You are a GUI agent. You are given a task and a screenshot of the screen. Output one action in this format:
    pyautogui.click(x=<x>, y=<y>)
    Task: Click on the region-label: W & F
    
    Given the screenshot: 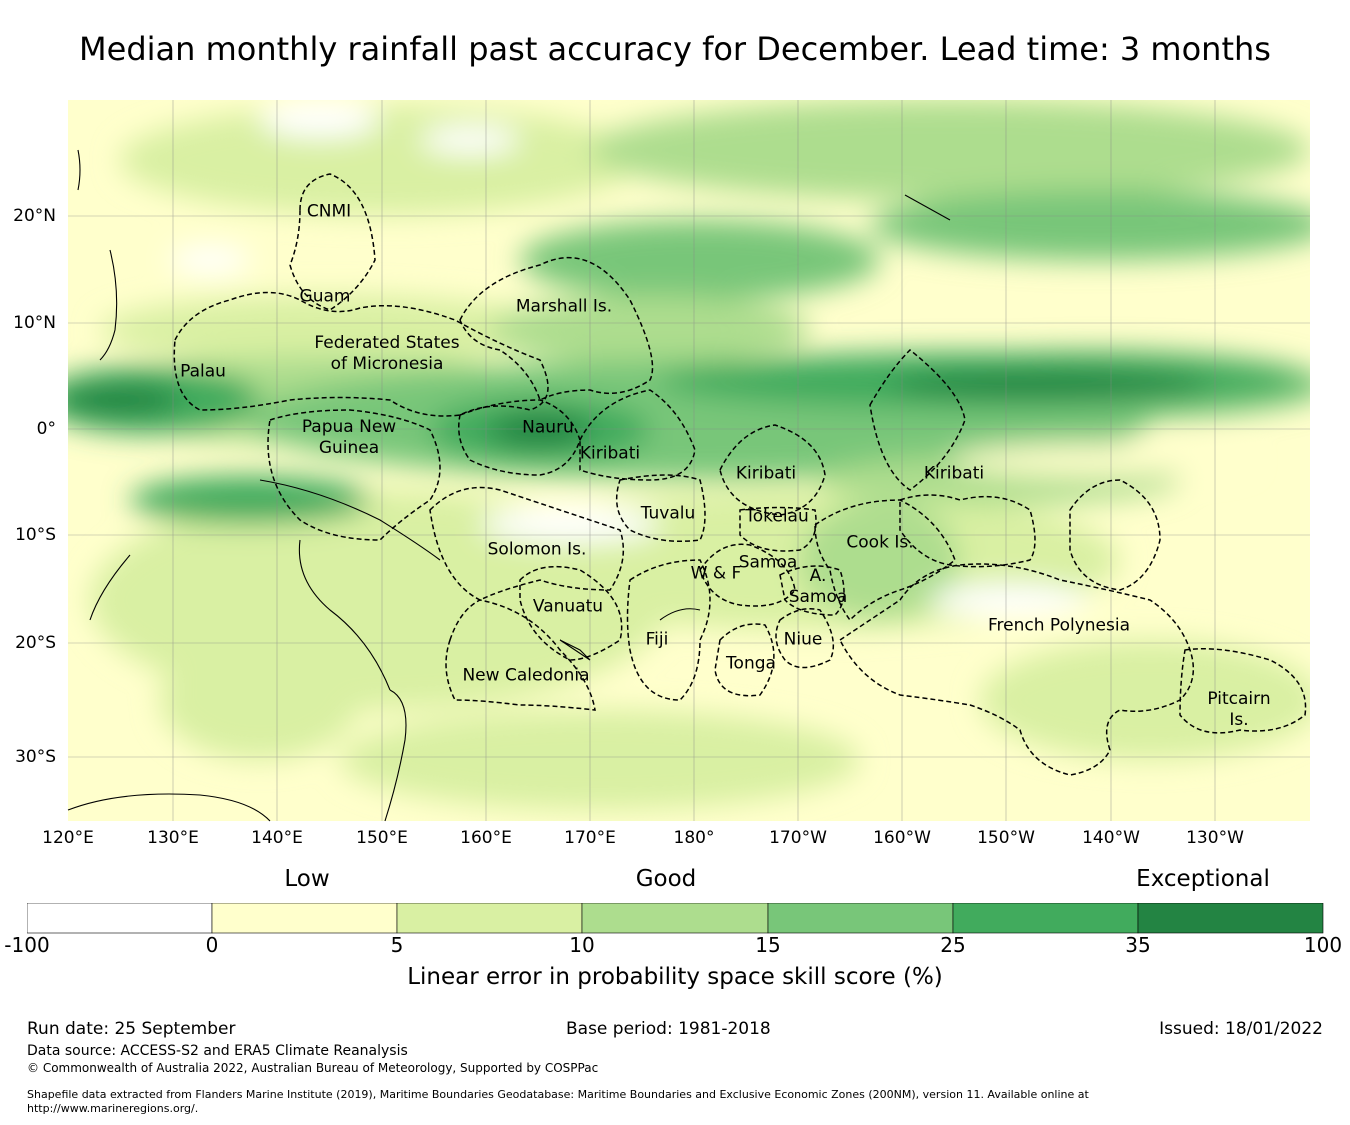 What is the action you would take?
    pyautogui.click(x=716, y=573)
    